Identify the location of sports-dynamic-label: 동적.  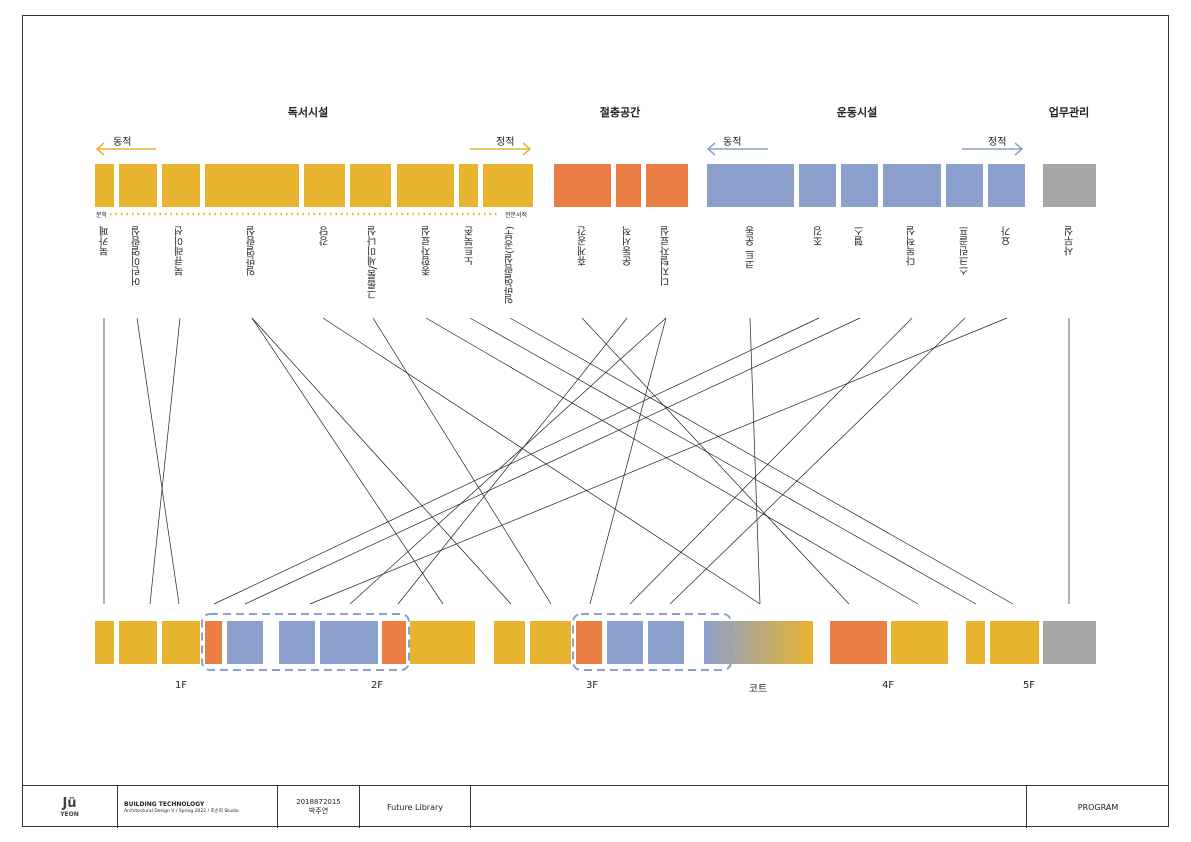
(732, 142).